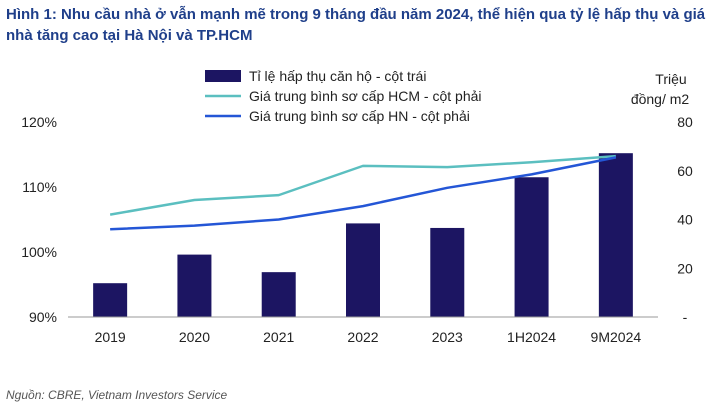 This screenshot has width=709, height=413. Describe the element at coordinates (337, 76) in the screenshot. I see `legend-label: Tỉ lệ hấp thụ căn hộ - cột trái` at that location.